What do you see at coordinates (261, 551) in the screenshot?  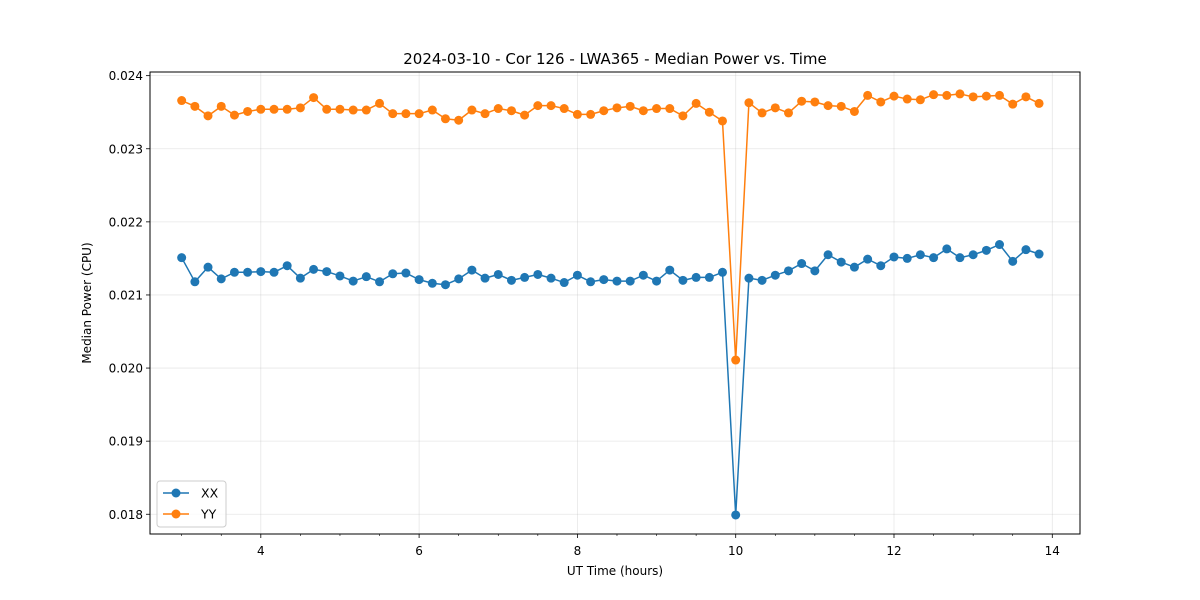 I see `x-tick-label: 4` at bounding box center [261, 551].